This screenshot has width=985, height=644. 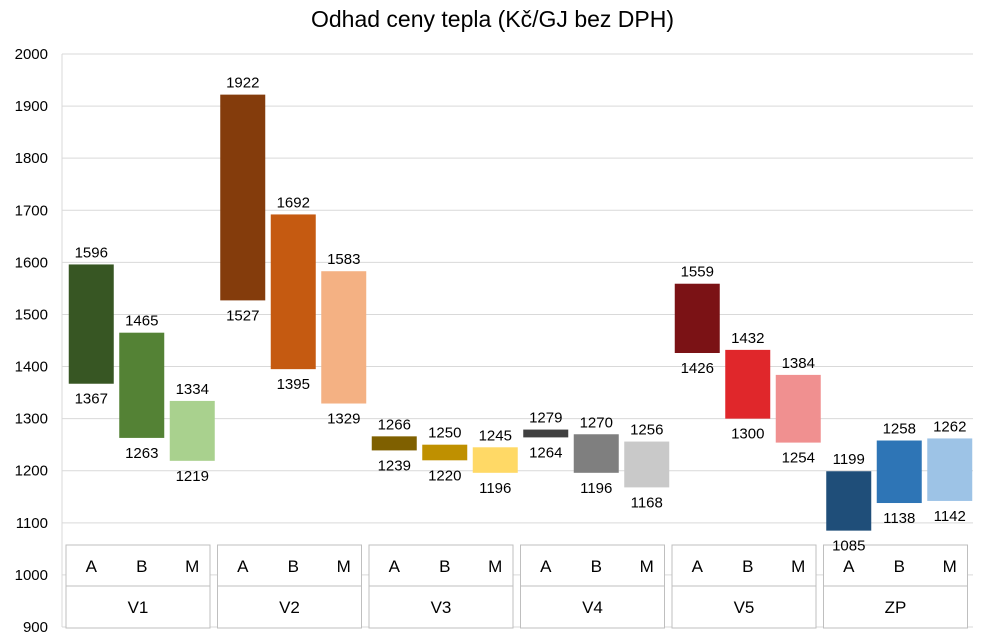 What do you see at coordinates (293, 384) in the screenshot?
I see `data-label-low: 1395` at bounding box center [293, 384].